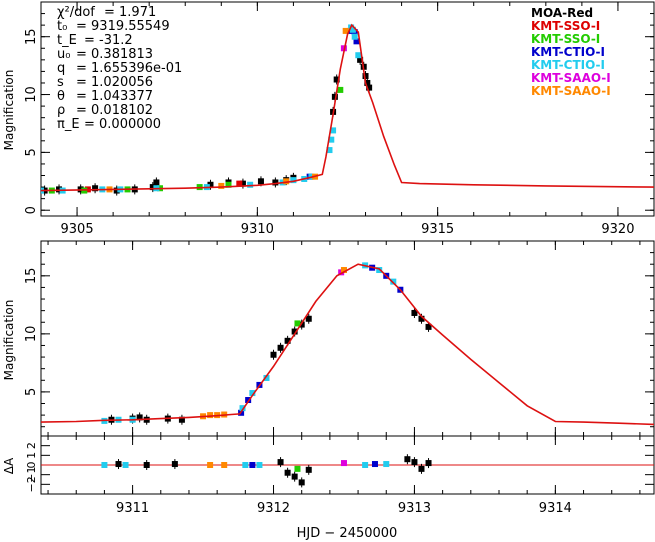  What do you see at coordinates (60, 82) in the screenshot?
I see `param-label-s: s` at bounding box center [60, 82].